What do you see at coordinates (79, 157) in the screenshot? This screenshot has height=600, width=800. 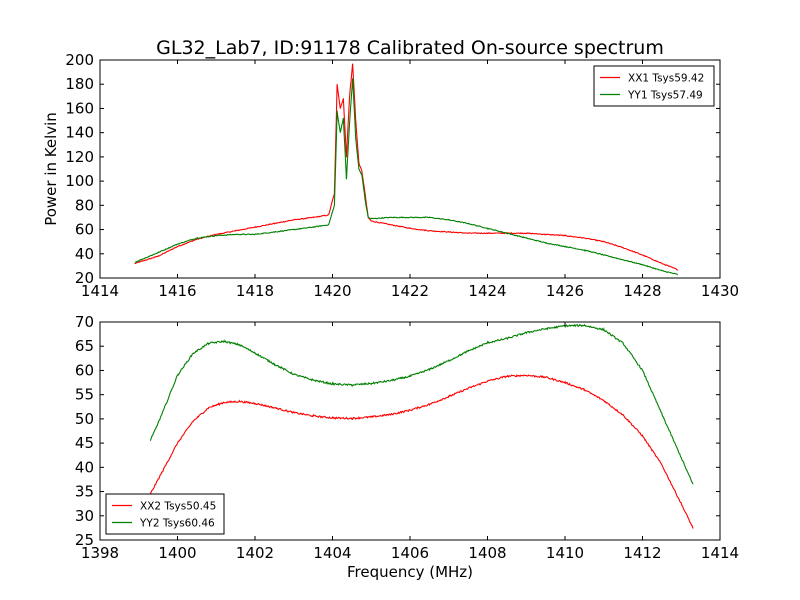 I see `y-tick-label: 120` at bounding box center [79, 157].